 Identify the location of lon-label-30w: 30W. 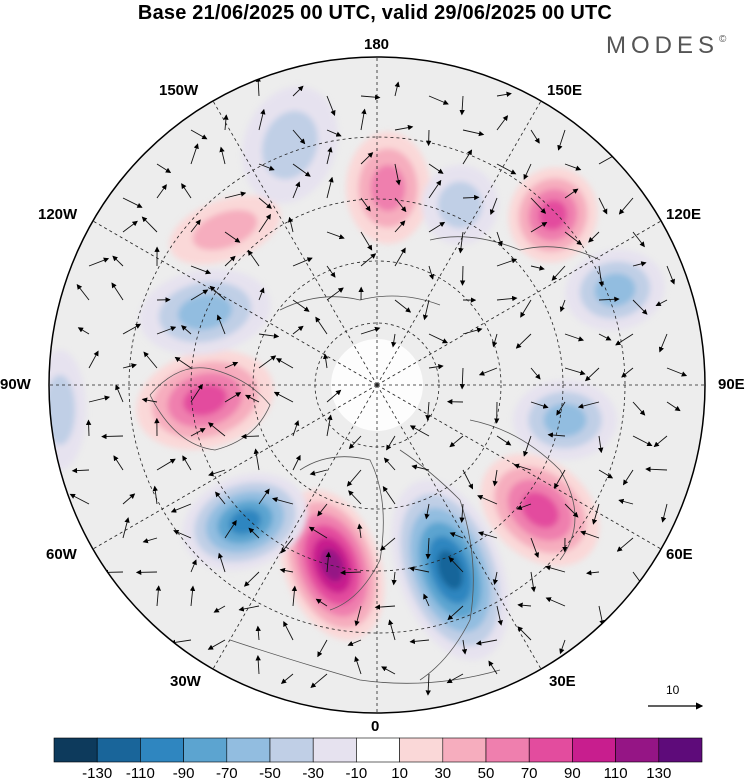
(185, 681).